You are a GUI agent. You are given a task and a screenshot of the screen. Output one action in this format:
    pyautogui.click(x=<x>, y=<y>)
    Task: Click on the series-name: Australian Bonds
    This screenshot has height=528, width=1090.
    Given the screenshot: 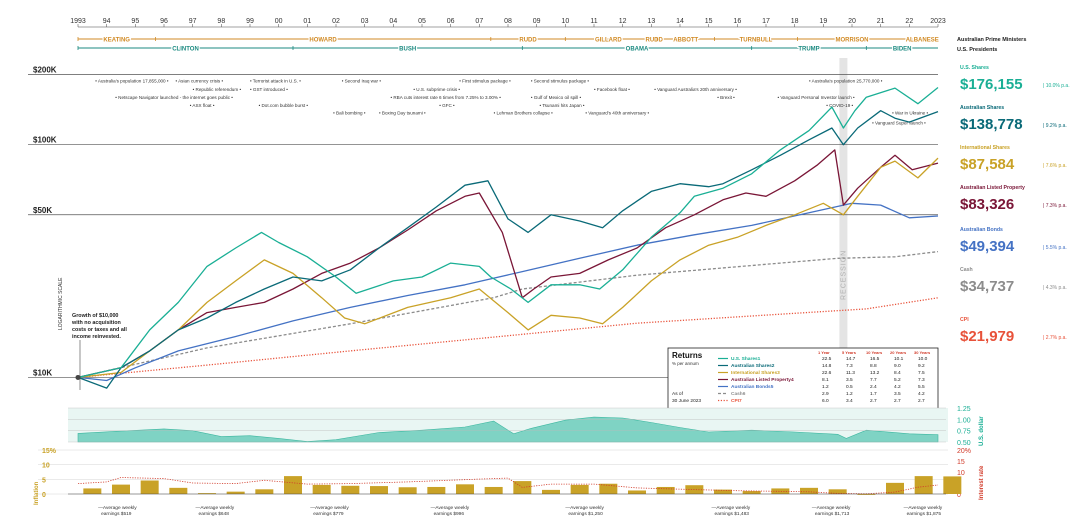 What is the action you would take?
    pyautogui.click(x=981, y=230)
    